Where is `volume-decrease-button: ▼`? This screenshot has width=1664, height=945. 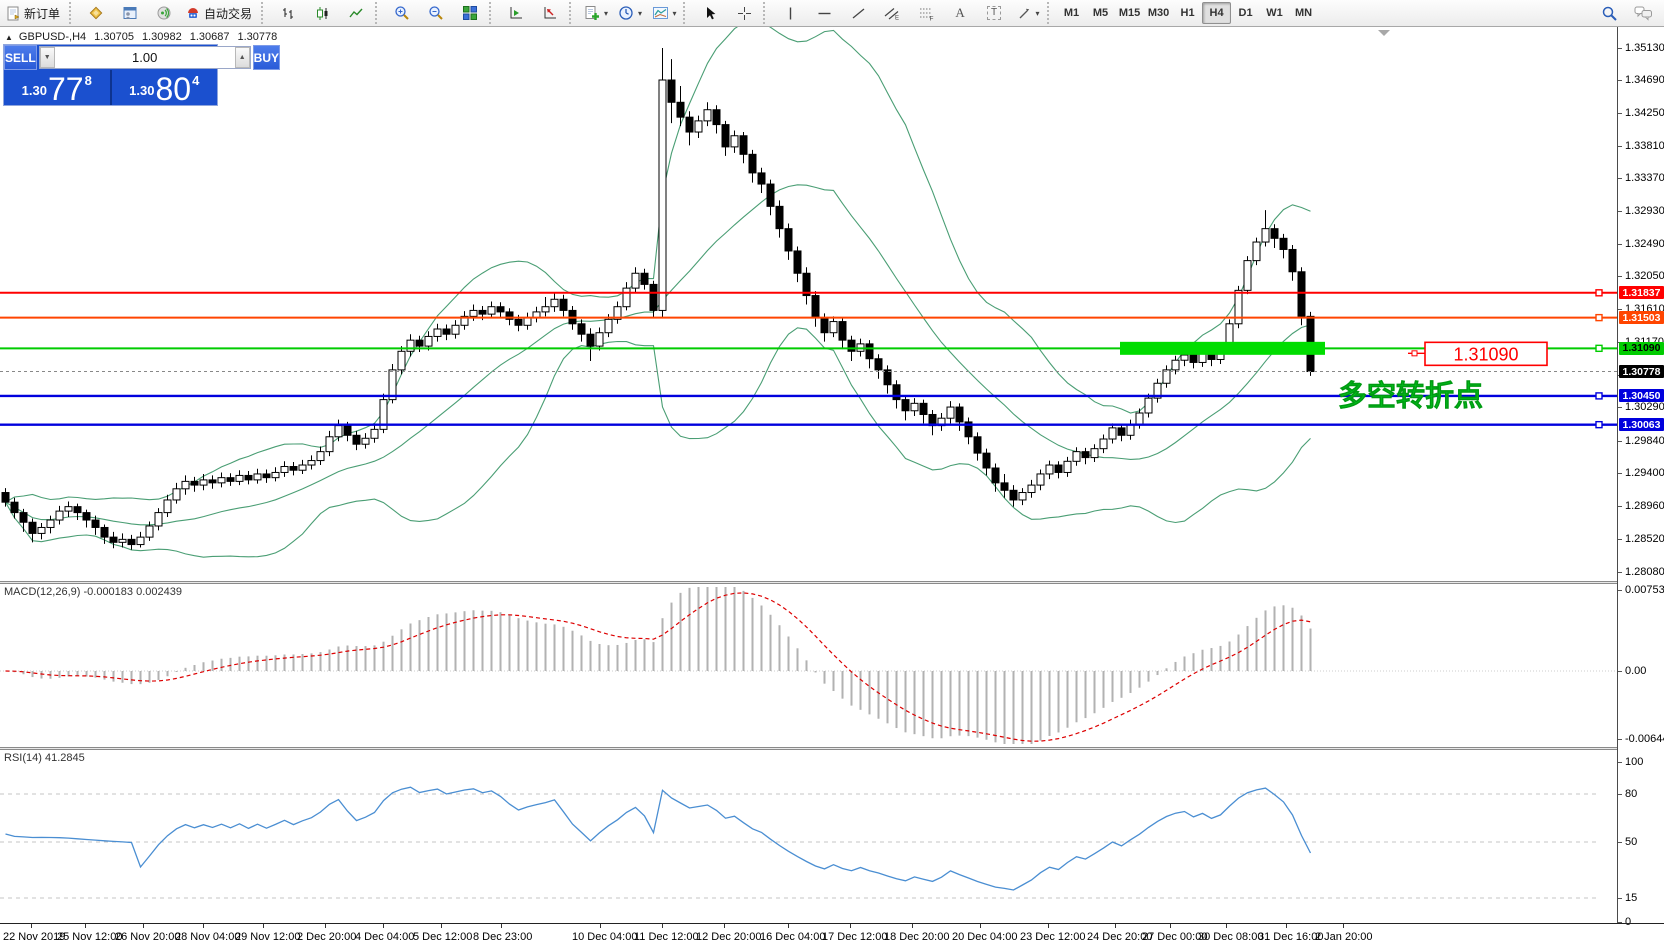
volume-decrease-button: ▼ is located at coordinates (47, 57).